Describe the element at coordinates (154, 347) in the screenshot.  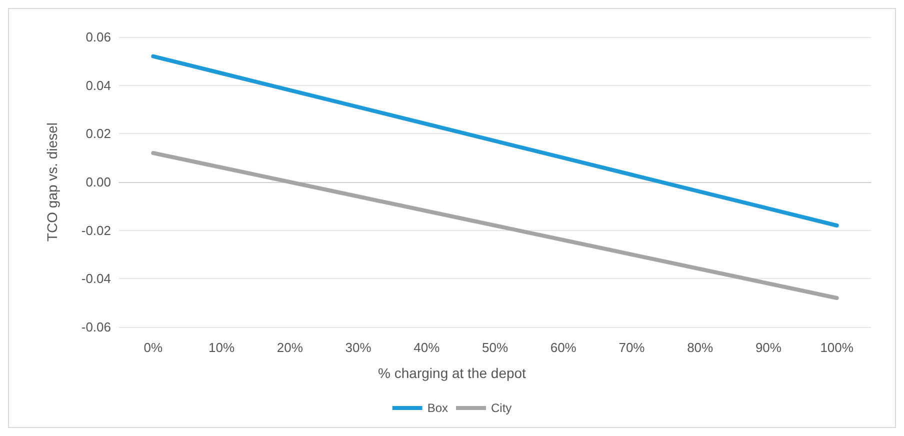
I see `x-tick-label: 0%` at that location.